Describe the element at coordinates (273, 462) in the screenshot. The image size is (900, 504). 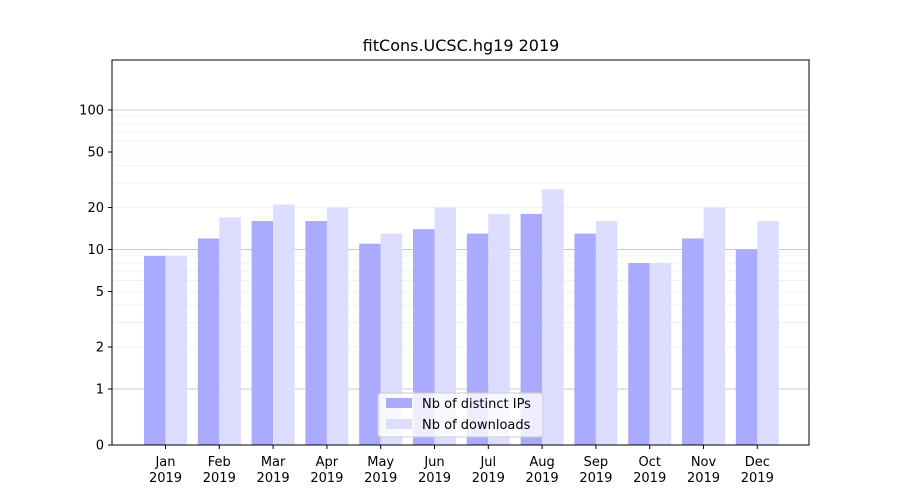
I see `x-tick-label-month: Mar` at that location.